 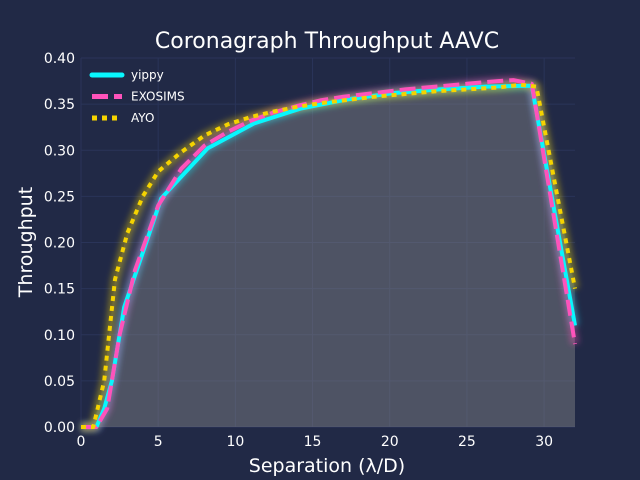 I want to click on y-tick-label: 0.35, so click(x=59, y=105).